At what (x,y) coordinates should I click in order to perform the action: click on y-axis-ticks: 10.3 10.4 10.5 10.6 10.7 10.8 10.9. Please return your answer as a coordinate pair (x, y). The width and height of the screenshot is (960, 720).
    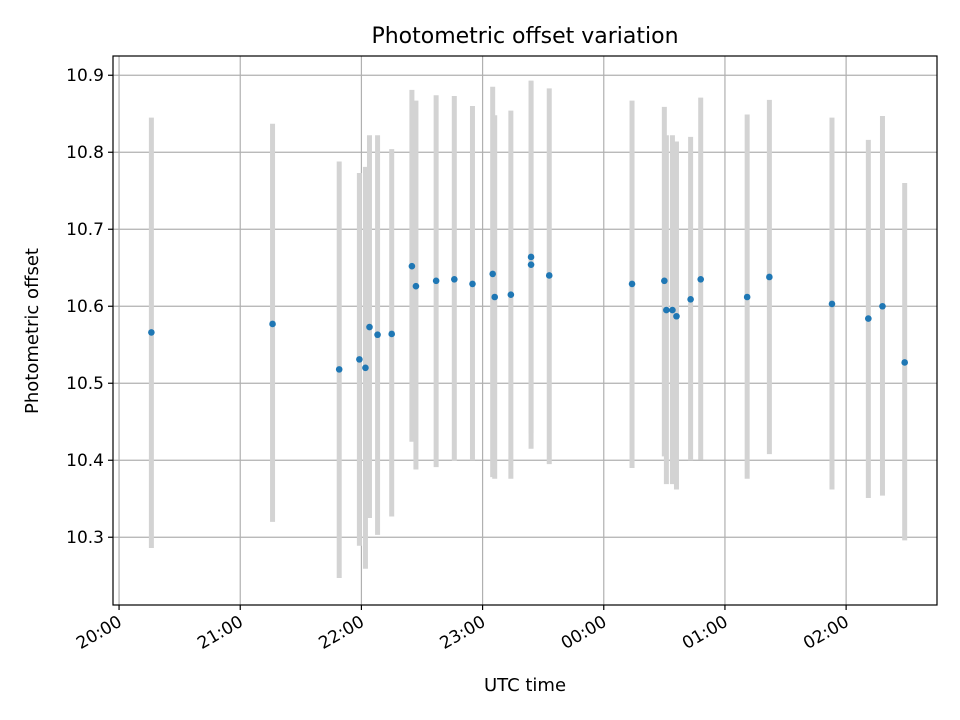
    Looking at the image, I should click on (89, 307).